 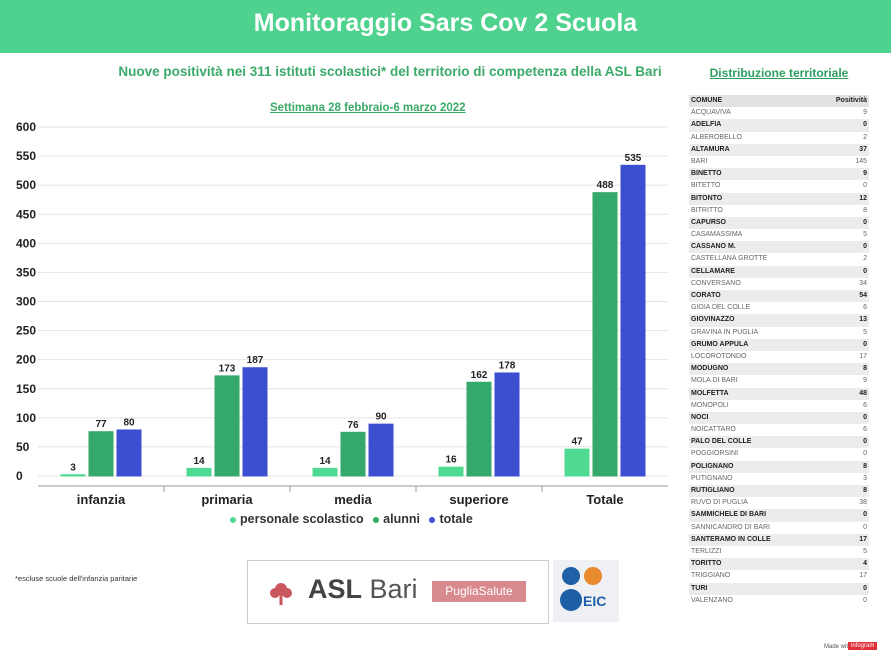 I want to click on x-tick-label: infanzia, so click(x=101, y=499).